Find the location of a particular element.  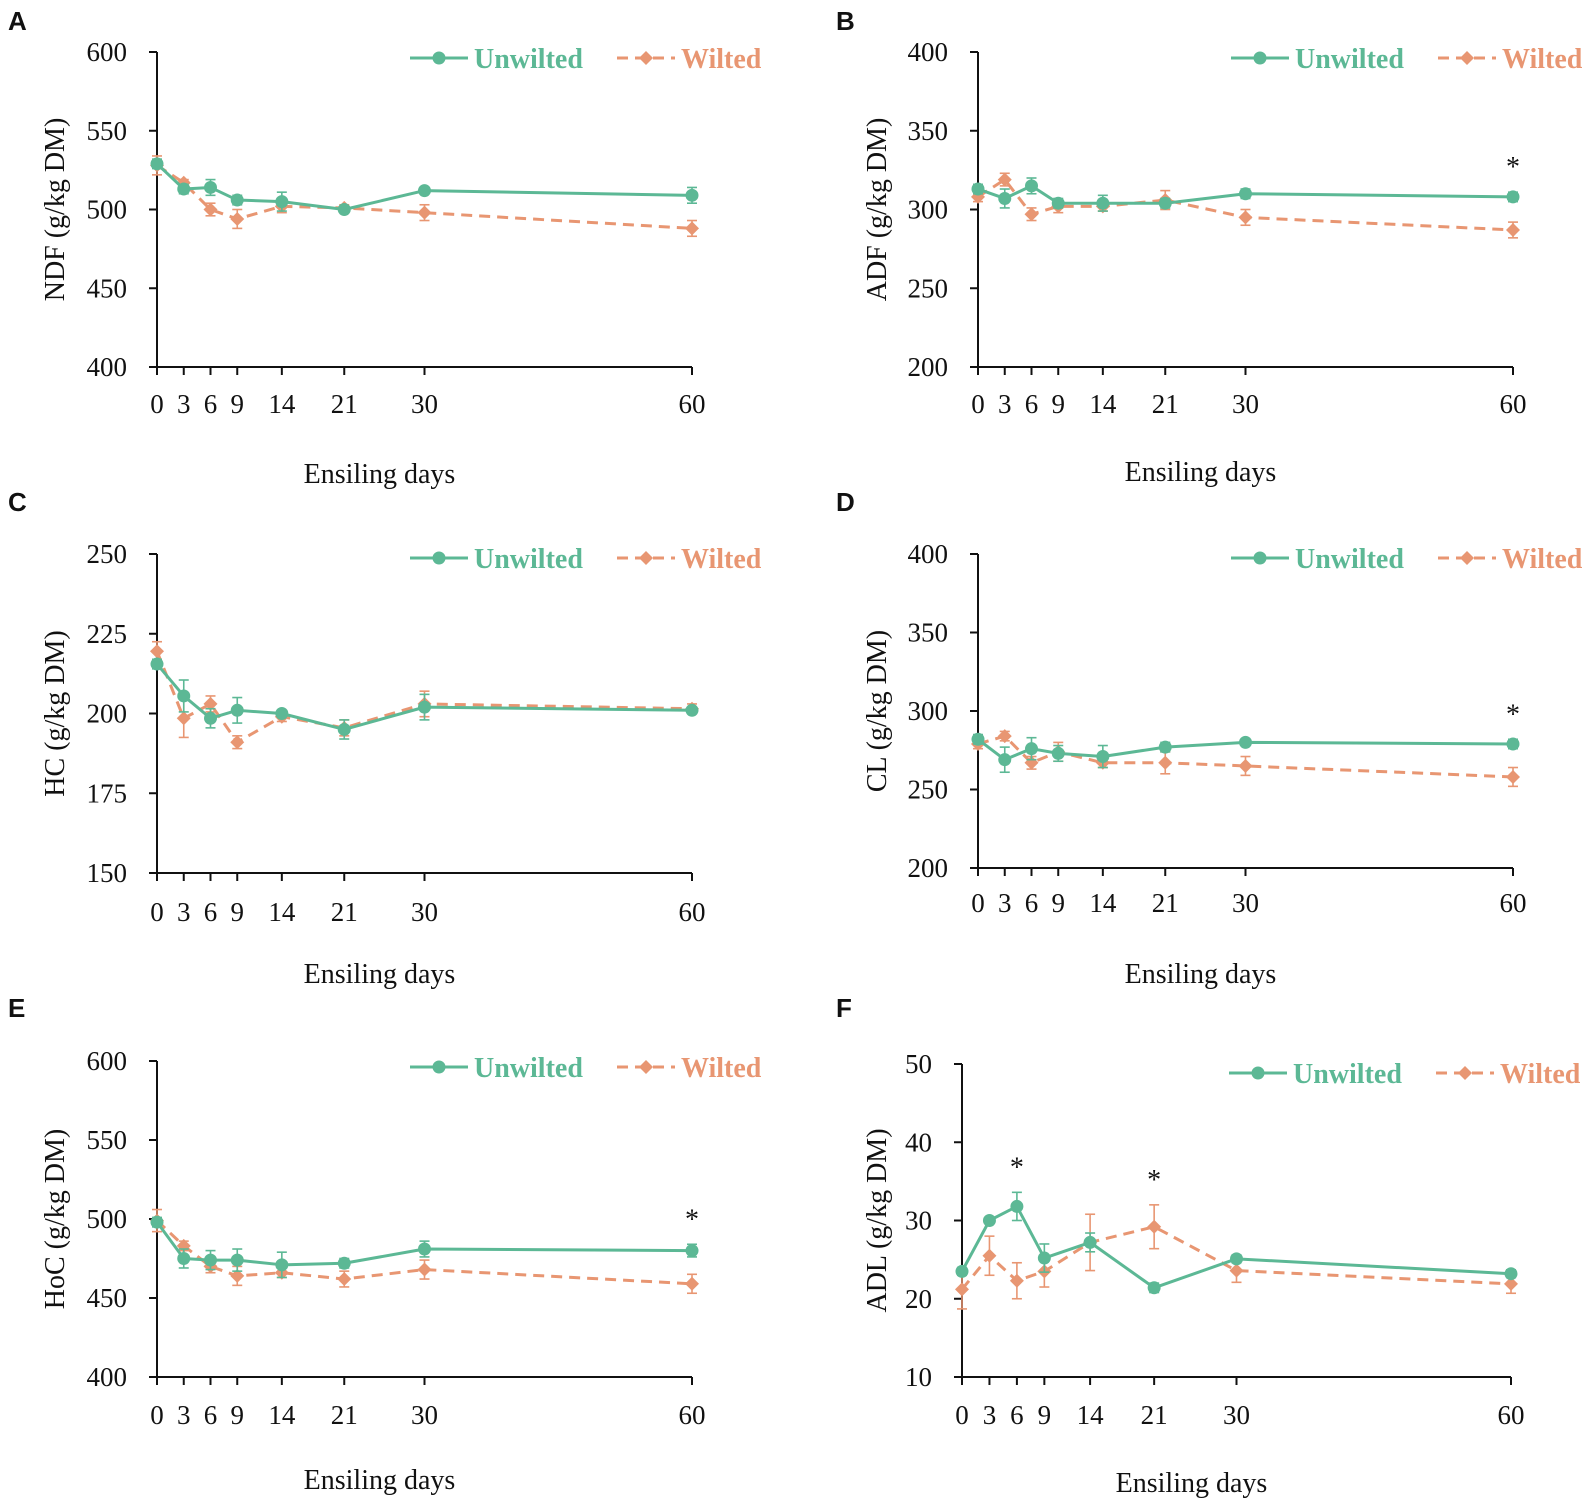

y-tick-label: 400 is located at coordinates (928, 554).